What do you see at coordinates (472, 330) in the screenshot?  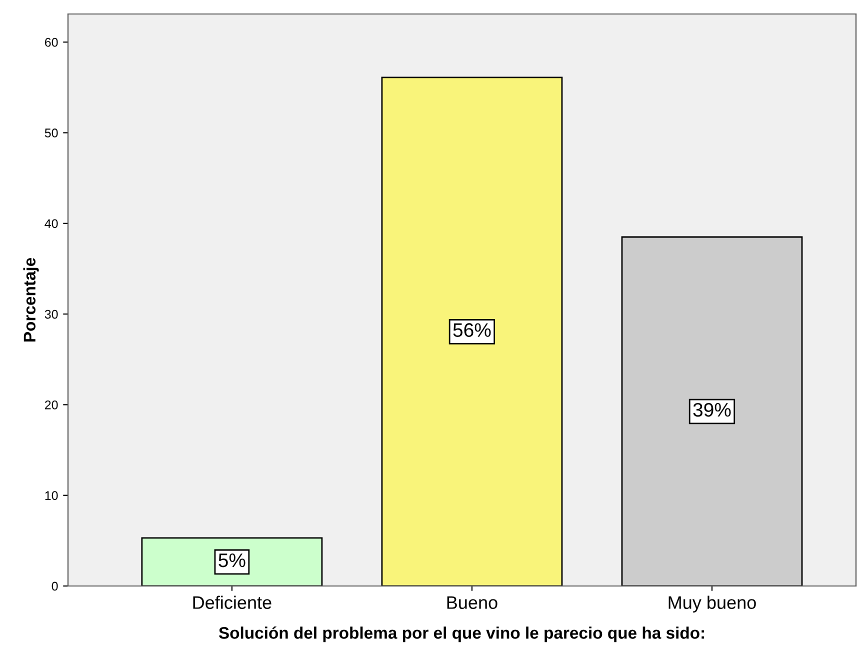 I see `data-label: 56%` at bounding box center [472, 330].